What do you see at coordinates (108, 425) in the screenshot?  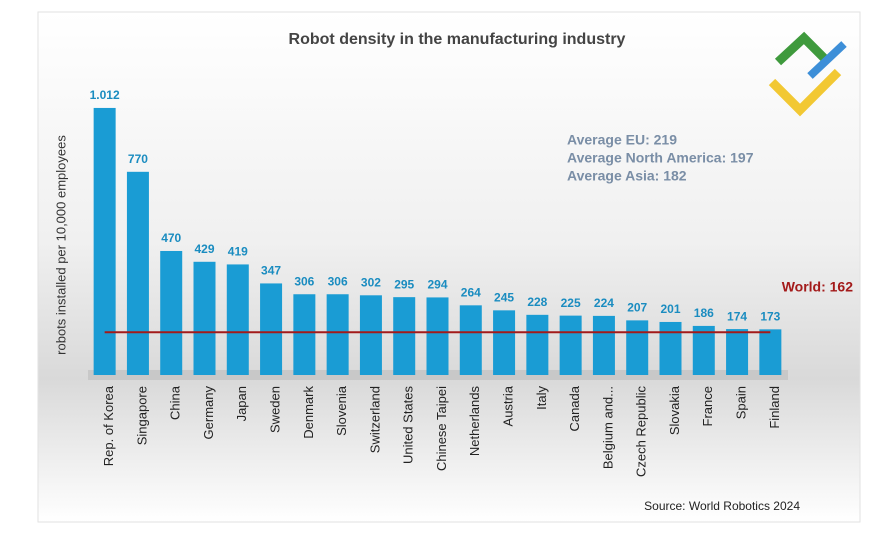 I see `x-tick-label: Rep. of Korea` at bounding box center [108, 425].